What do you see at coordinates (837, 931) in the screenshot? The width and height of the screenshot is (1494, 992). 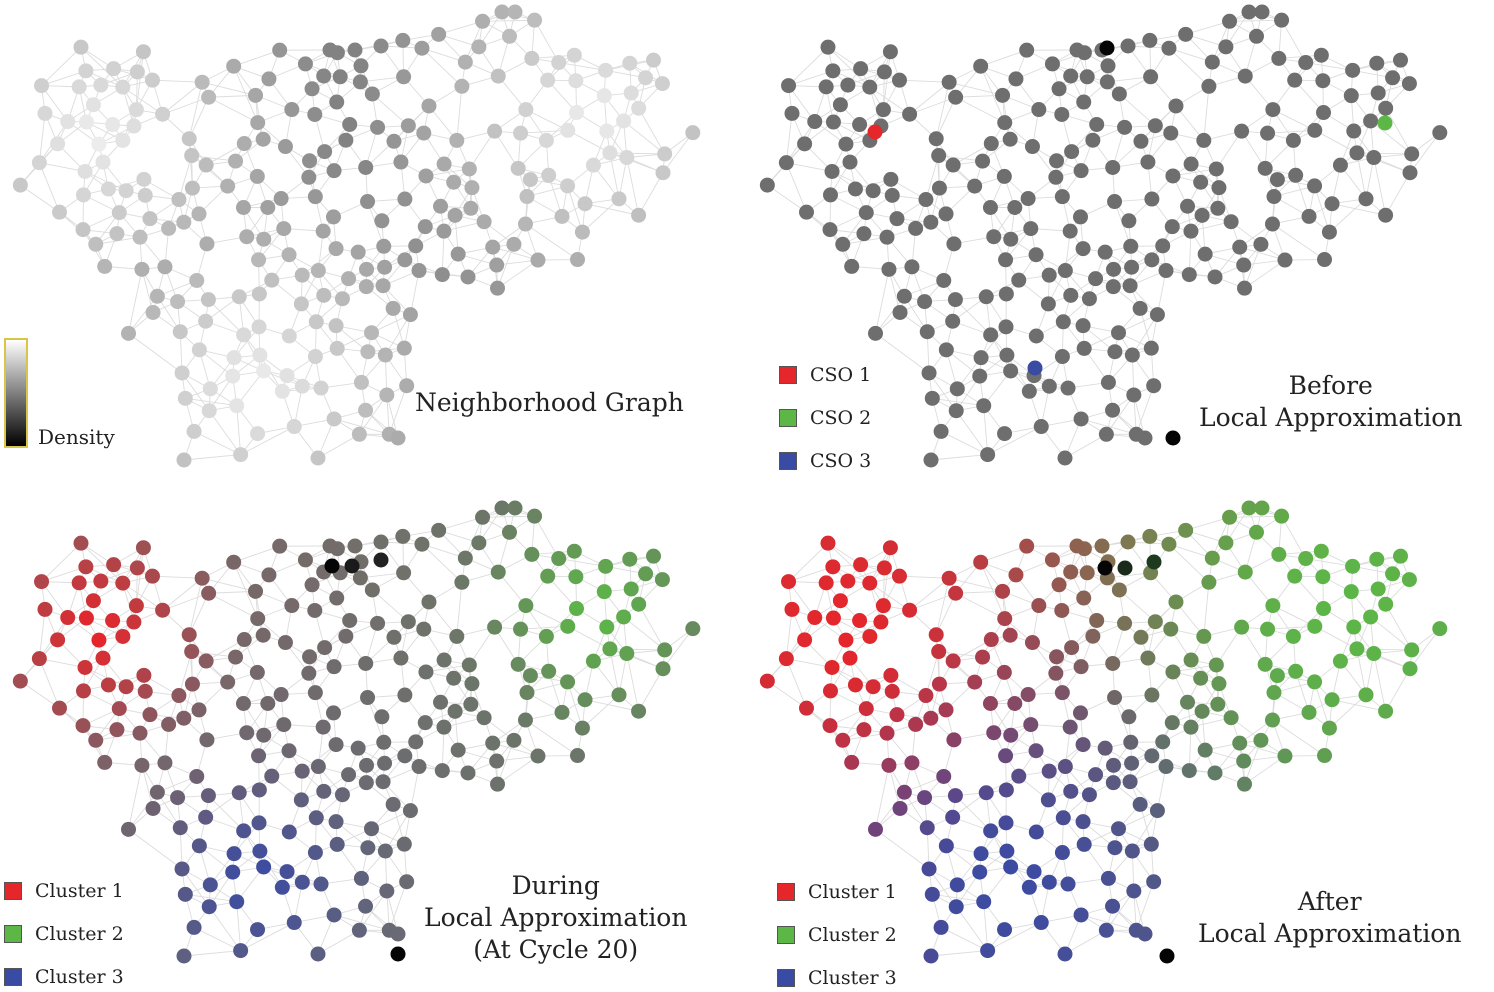 I see `legend: Cluster 1 Cluster 2 Cluster 3` at bounding box center [837, 931].